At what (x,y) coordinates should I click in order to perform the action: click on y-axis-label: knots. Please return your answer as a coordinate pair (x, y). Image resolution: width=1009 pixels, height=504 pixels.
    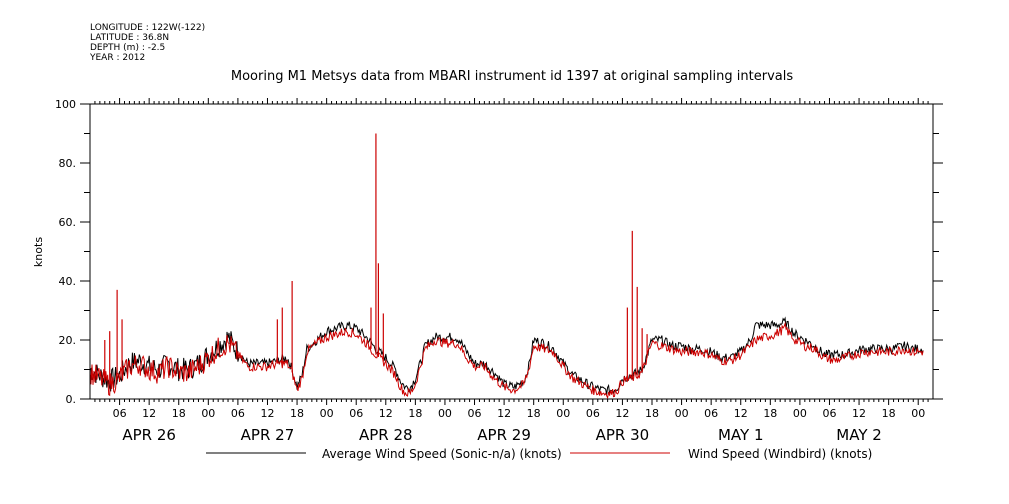
    Looking at the image, I should click on (38, 252).